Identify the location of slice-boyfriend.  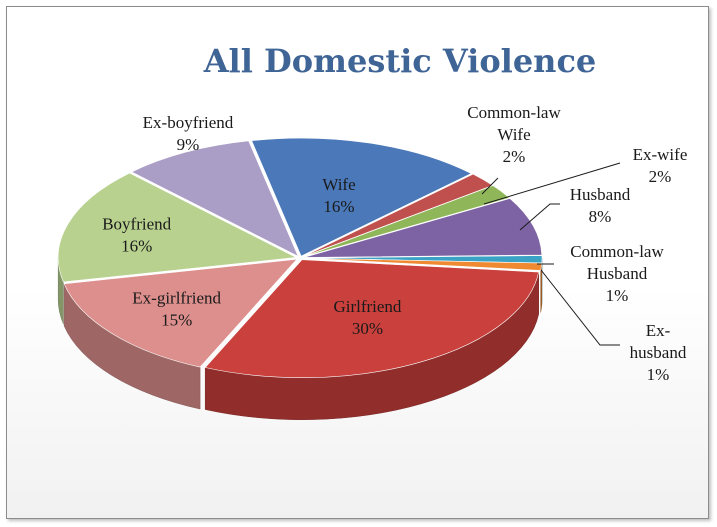
(177, 227).